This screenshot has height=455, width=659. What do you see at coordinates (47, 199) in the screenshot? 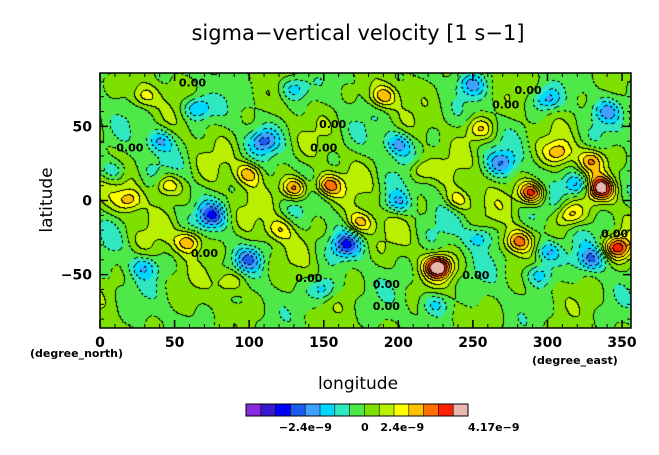
I see `y-axis-label: latitude` at bounding box center [47, 199].